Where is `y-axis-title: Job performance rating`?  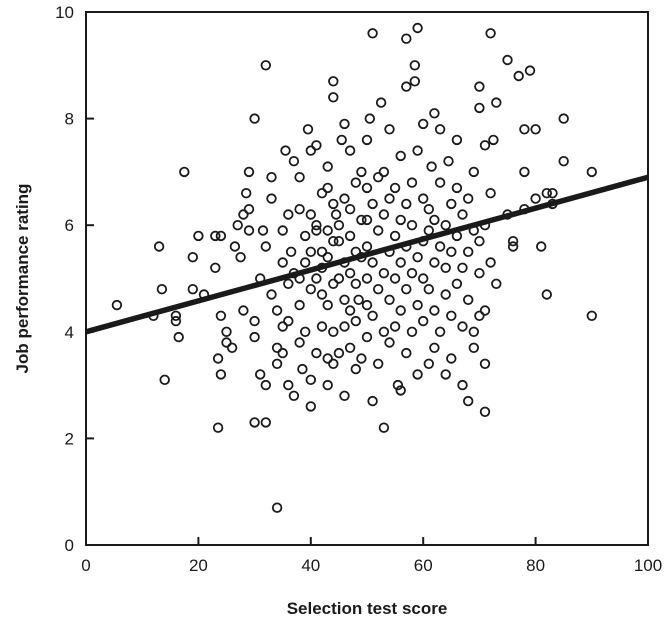 y-axis-title: Job performance rating is located at coordinates (22, 279).